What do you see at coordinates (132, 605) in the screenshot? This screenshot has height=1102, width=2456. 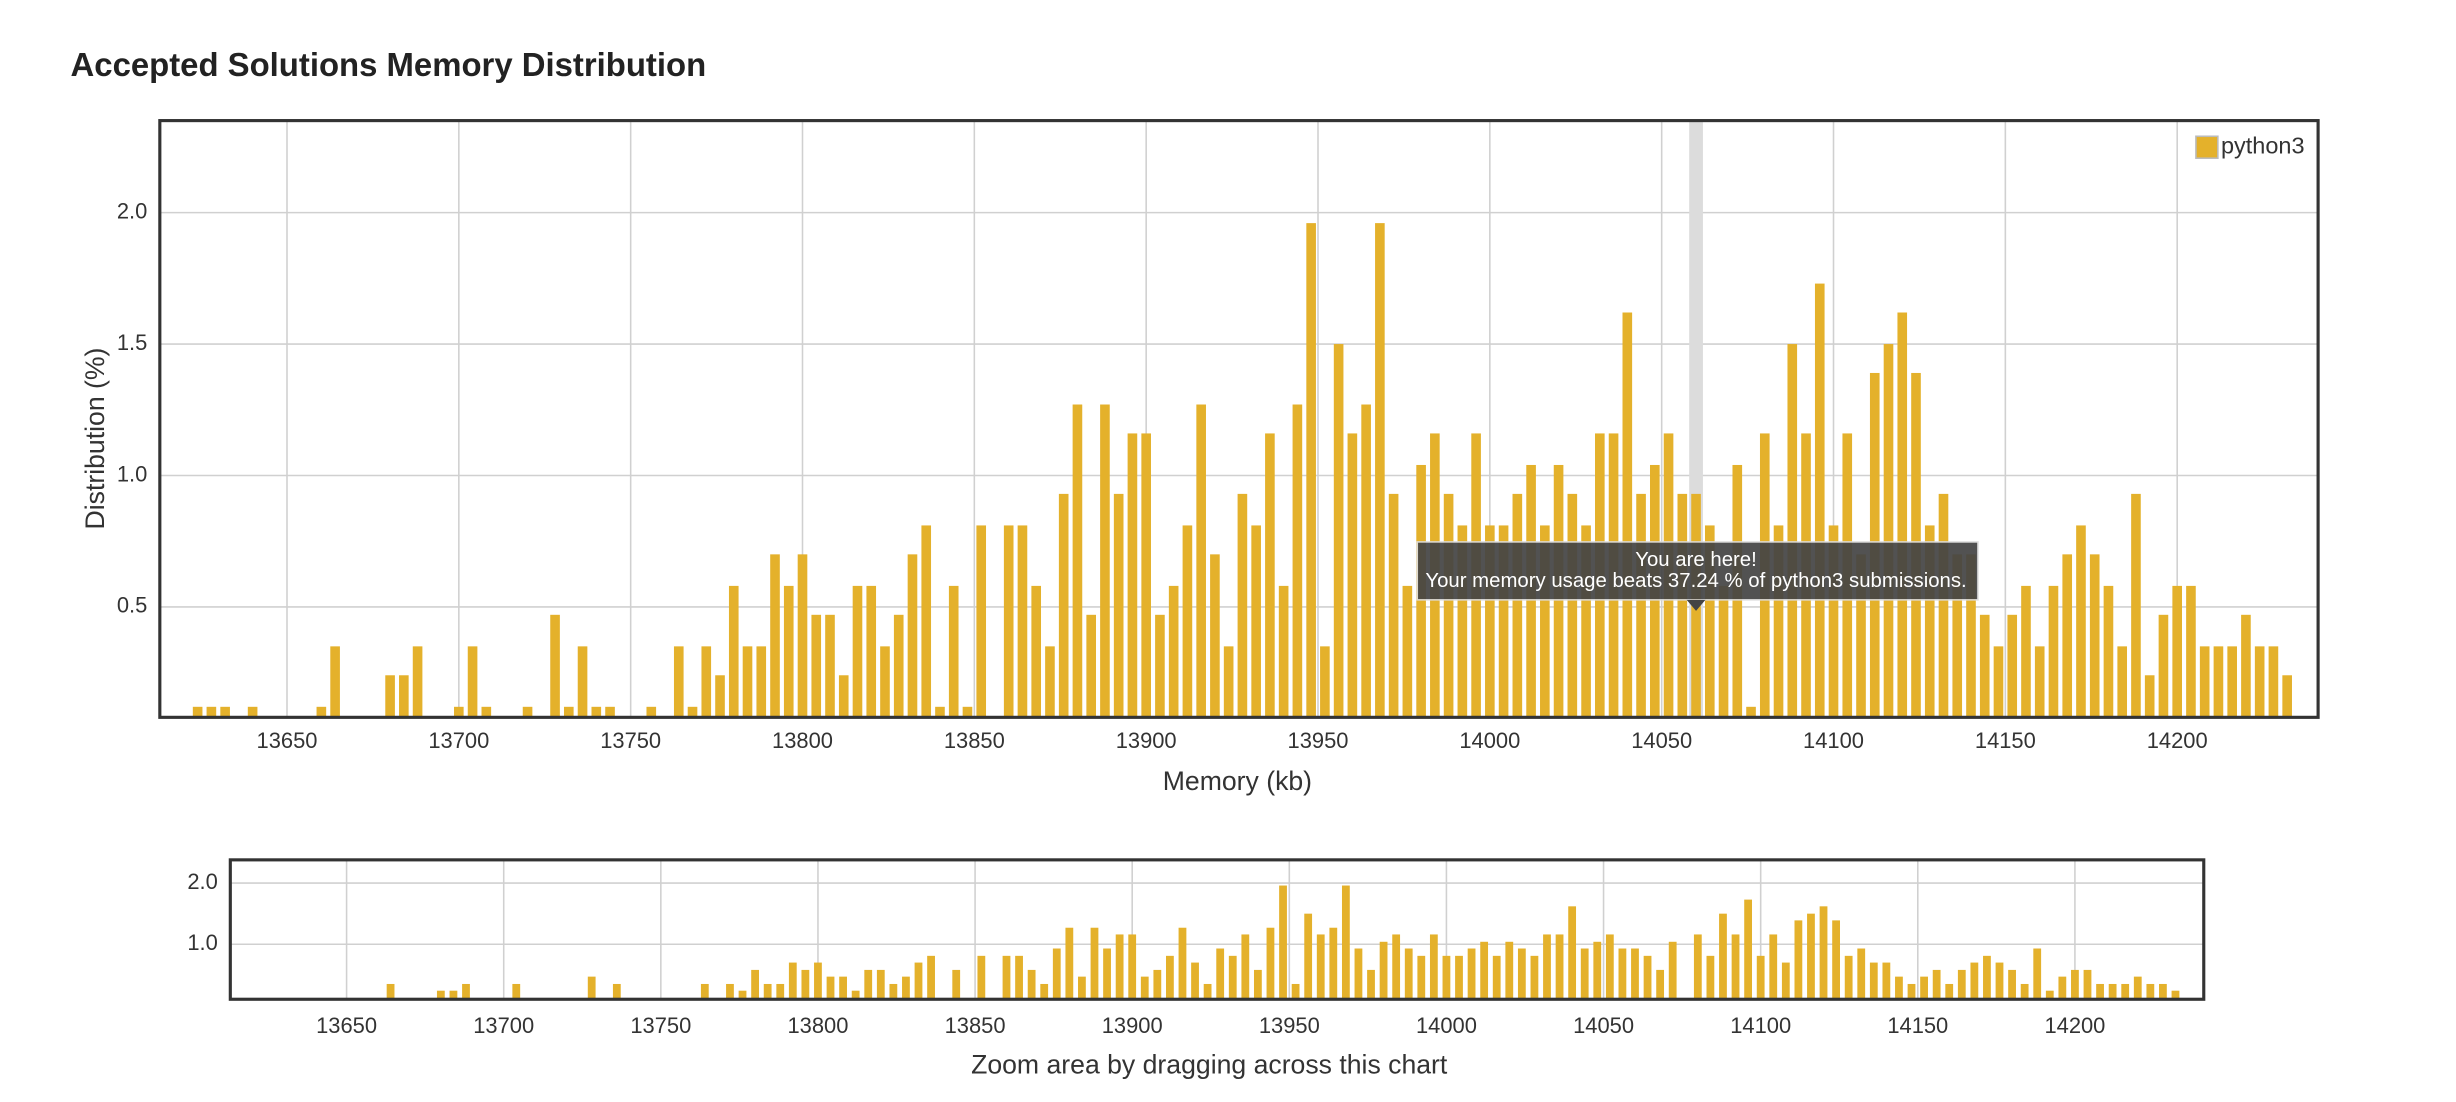 I see `y-tick-label: 0.5` at bounding box center [132, 605].